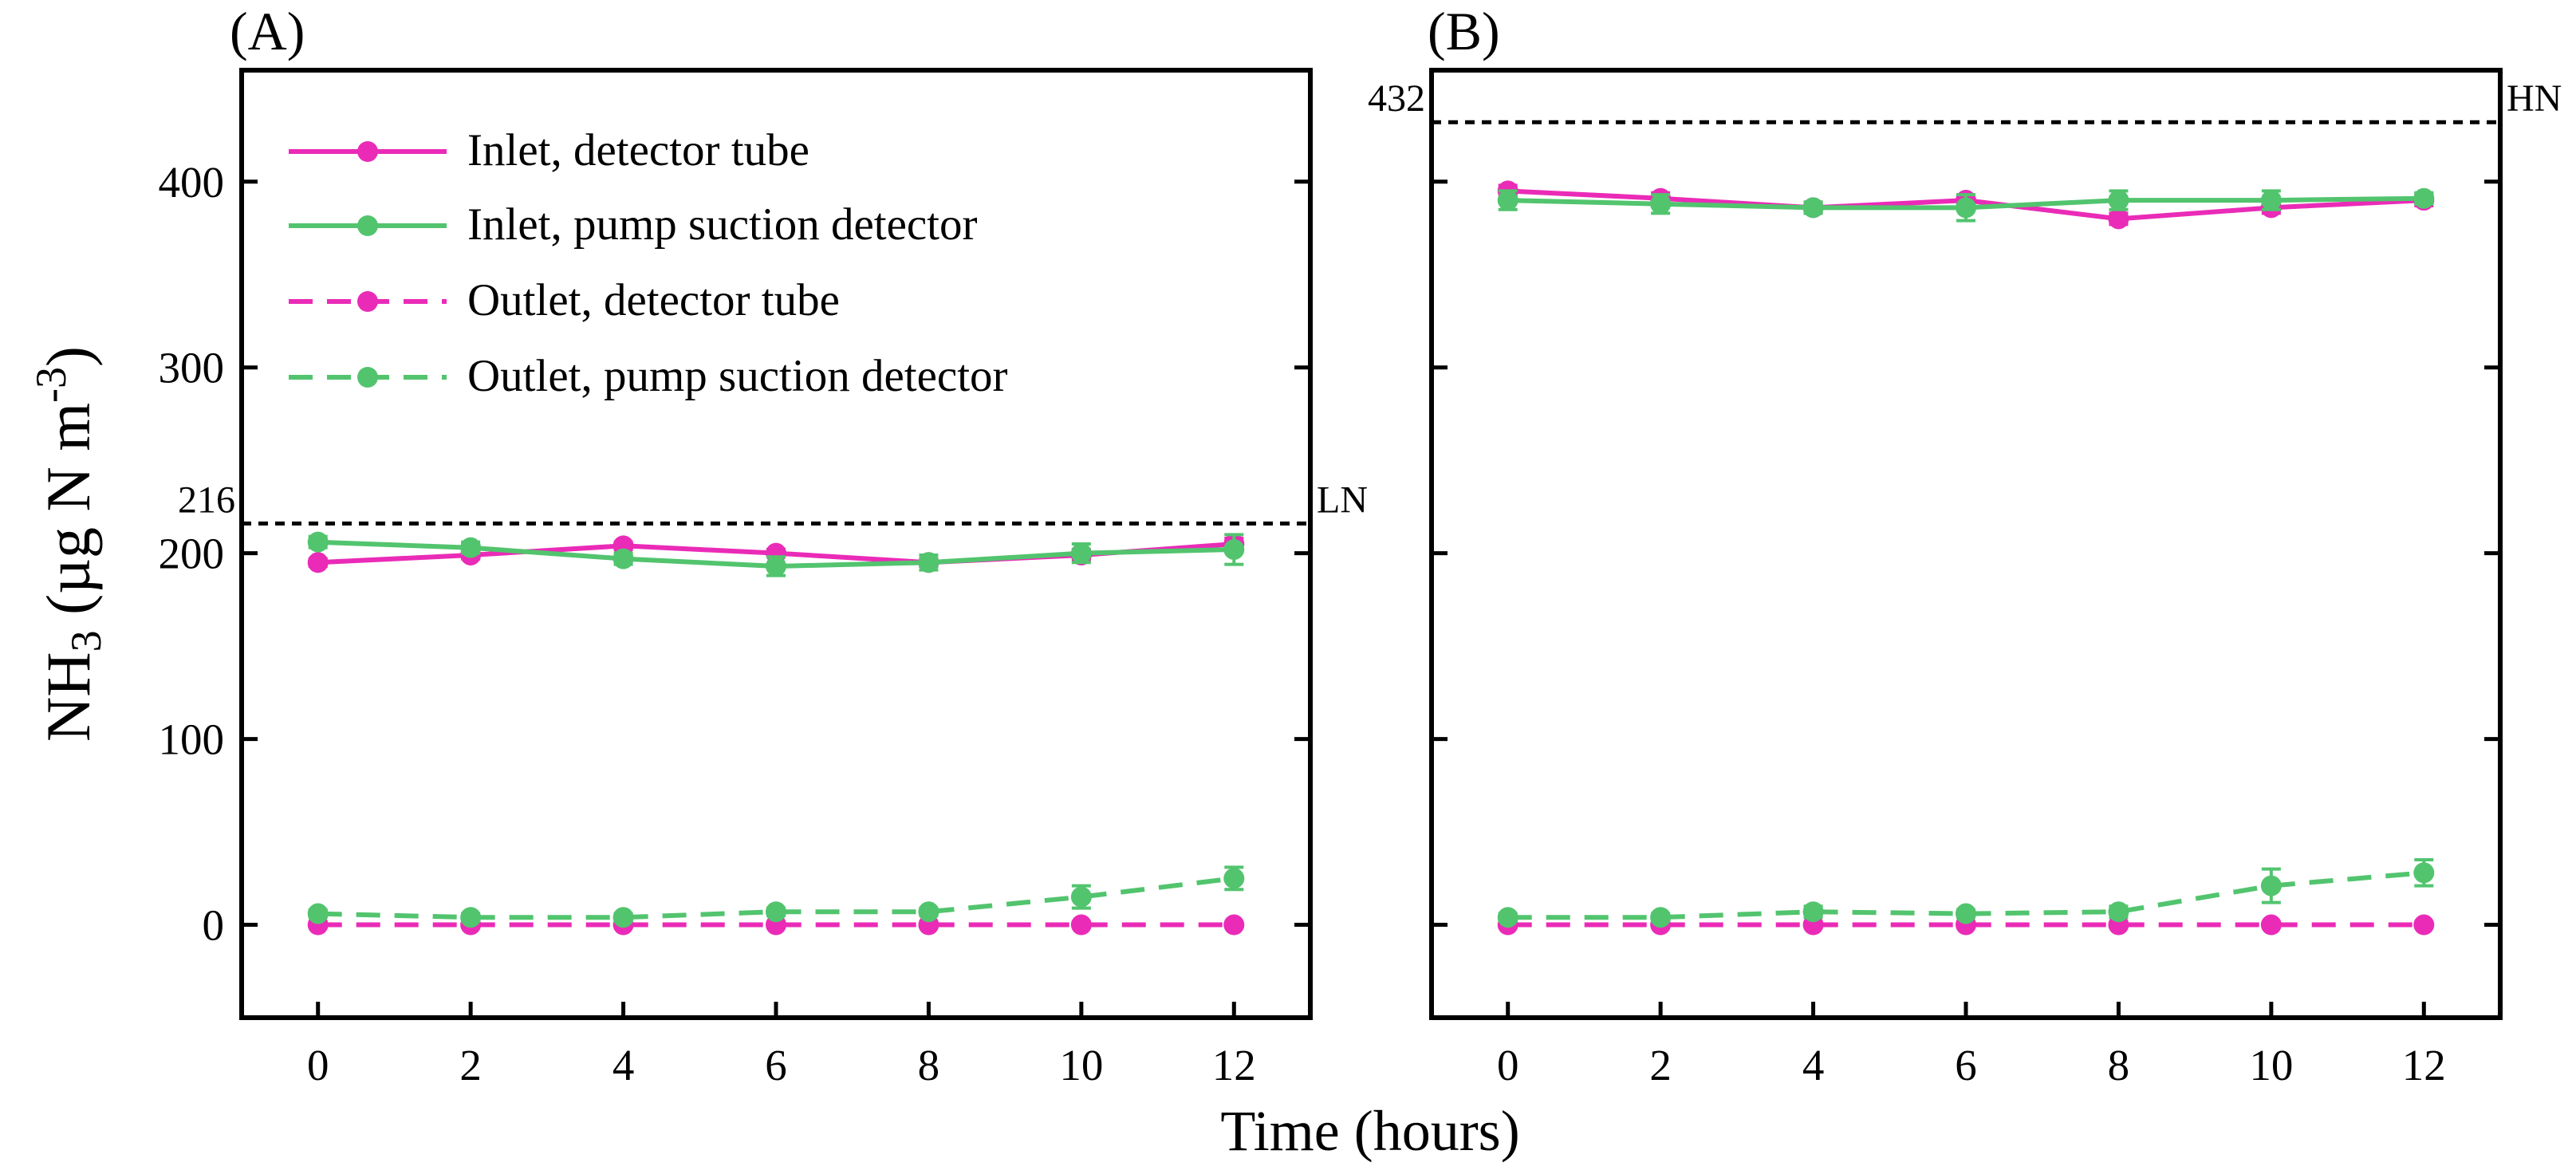 The width and height of the screenshot is (2576, 1174). Describe the element at coordinates (776, 1065) in the screenshot. I see `panel-a-x-tick-label: 6` at that location.